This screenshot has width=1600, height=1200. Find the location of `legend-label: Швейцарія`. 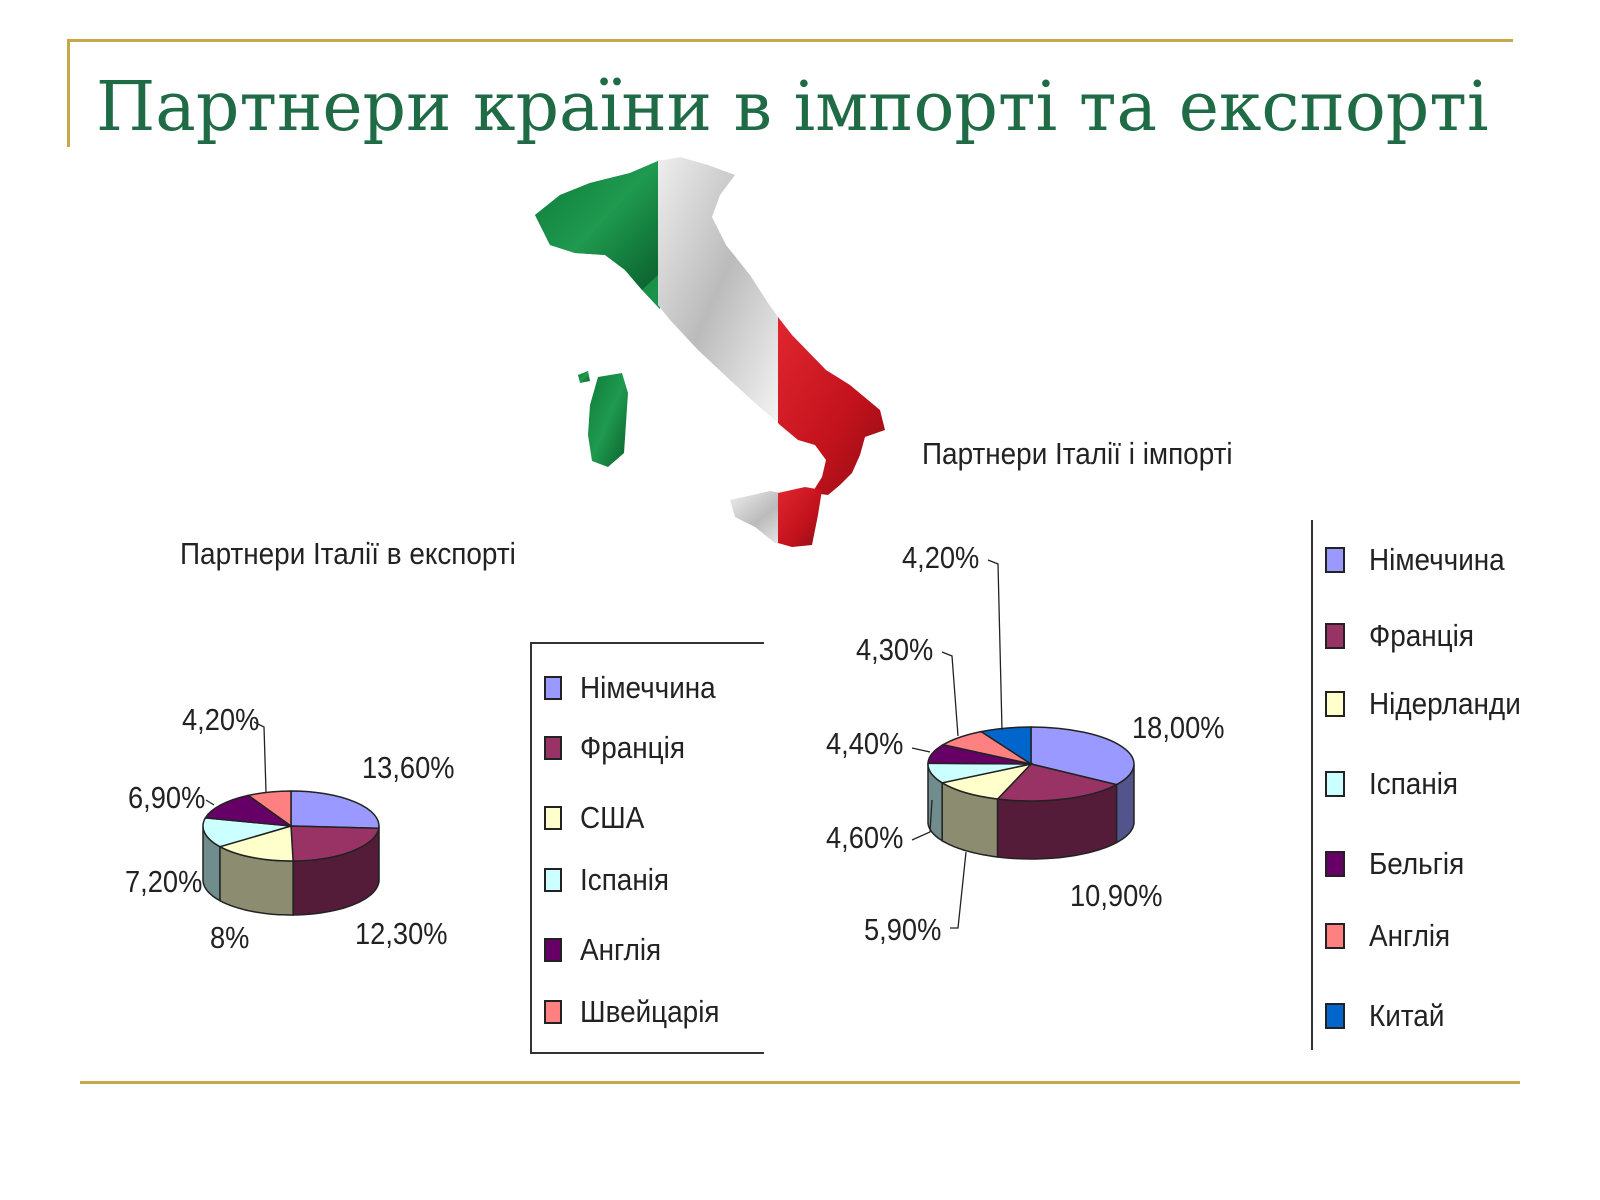

legend-label: Швейцарія is located at coordinates (650, 1011).